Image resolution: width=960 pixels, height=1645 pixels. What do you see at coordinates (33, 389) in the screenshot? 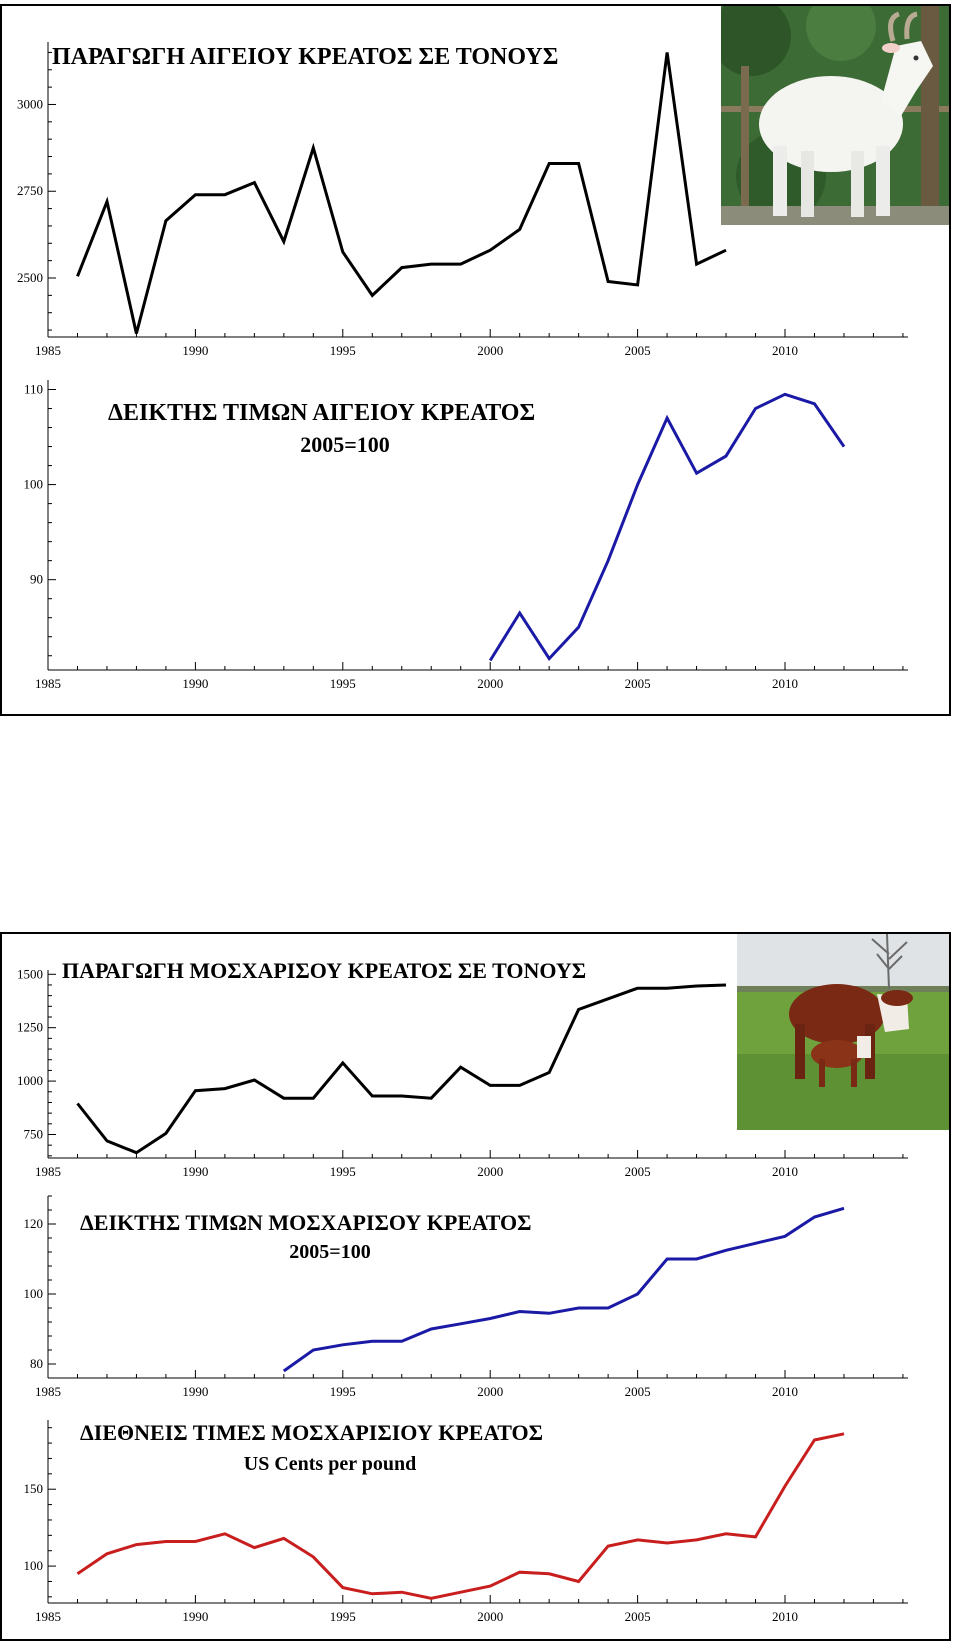
I see `y-tick-label: 110` at bounding box center [33, 389].